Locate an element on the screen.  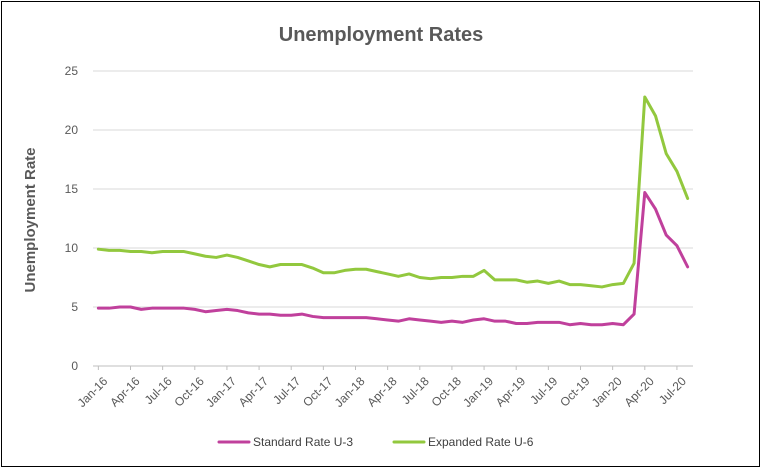
x-tick-label: Oct-16 is located at coordinates (189, 392).